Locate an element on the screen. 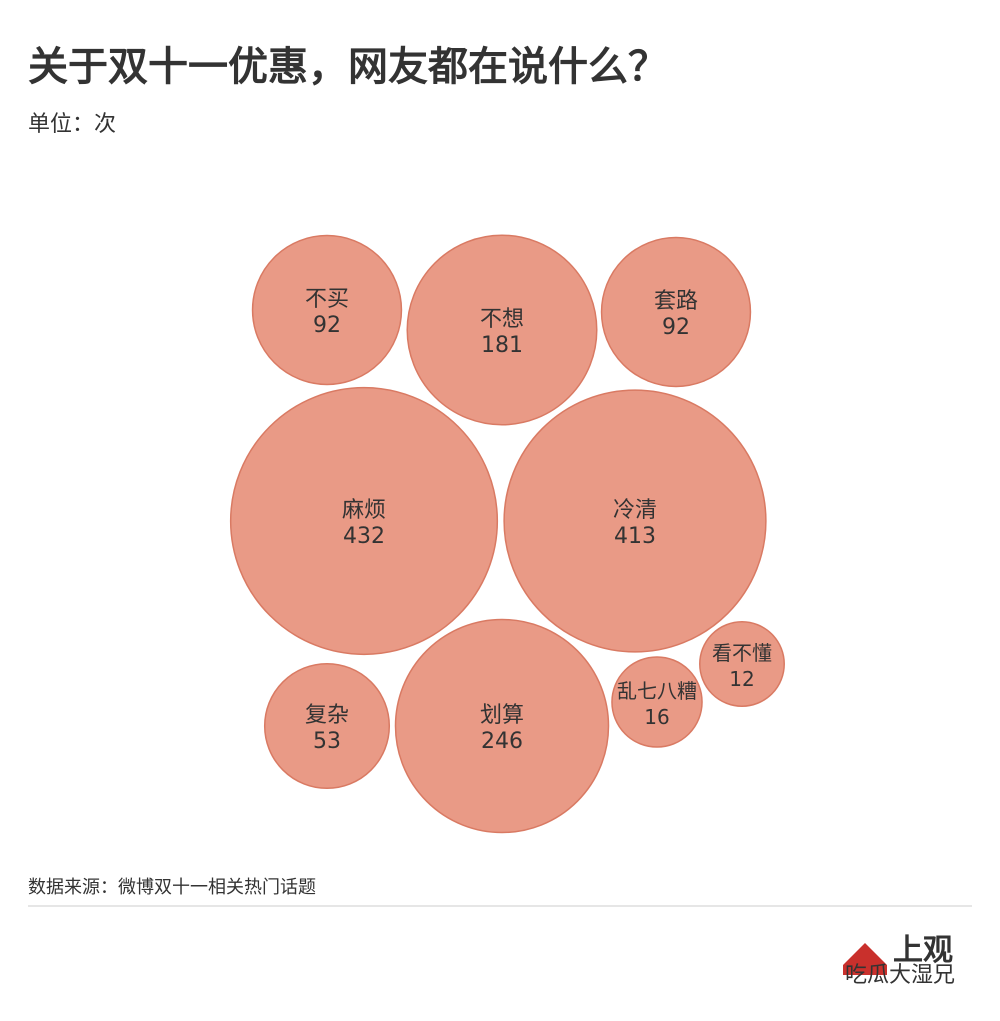 The height and width of the screenshot is (1021, 1000). logo: 上观 吃瓜大湿兄 is located at coordinates (899, 960).